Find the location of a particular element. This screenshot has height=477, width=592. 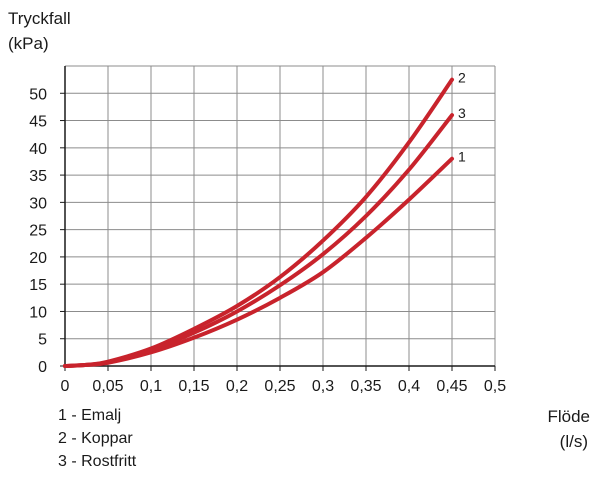

y-axis-title-line2: (kPa) is located at coordinates (28, 43).